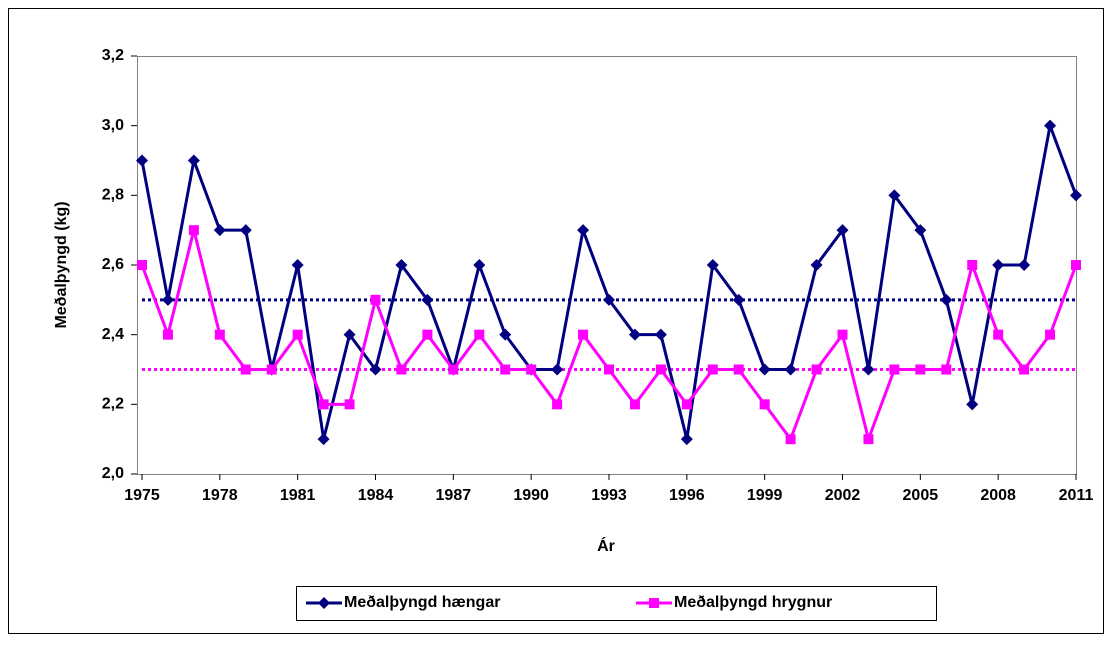 This screenshot has height=647, width=1112. I want to click on x-axis-title: Ár, so click(606, 545).